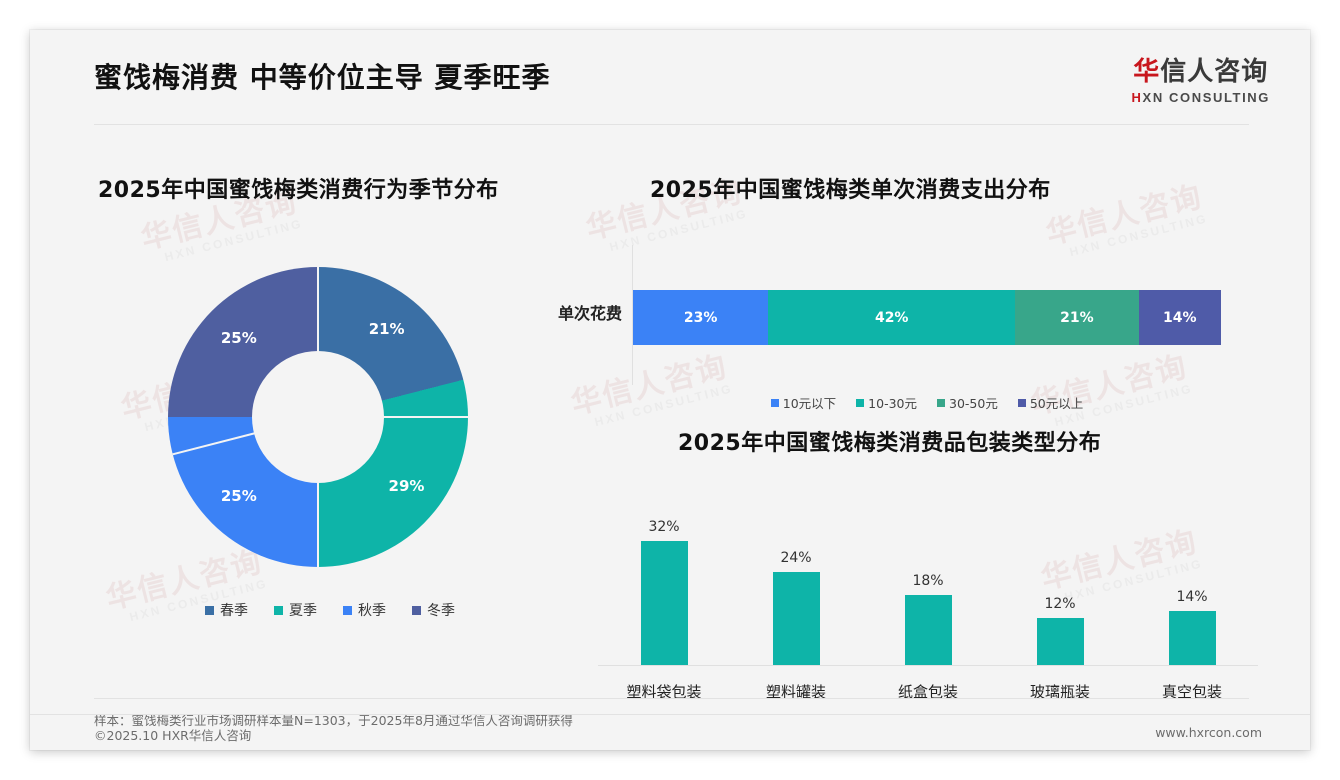 The image size is (1340, 780). I want to click on slide-header: 蜜饯梅消费 中等价位主导 夏季旺季 华信人咨询 HXN CONSULTING, so click(670, 77).